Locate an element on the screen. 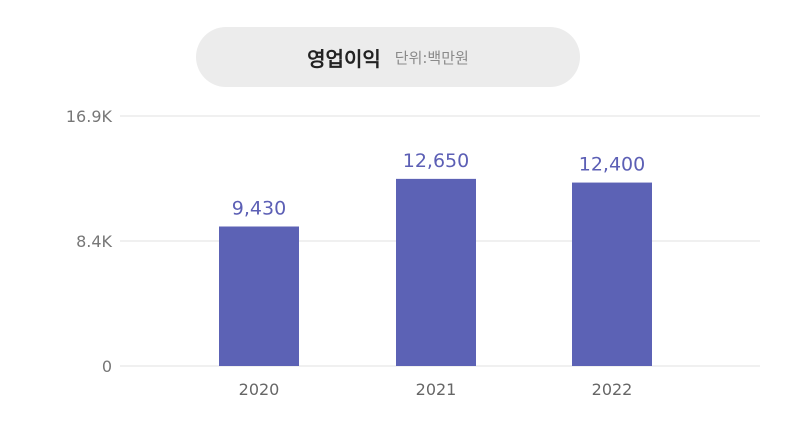 This screenshot has height=437, width=796. y-tick-label: 16.9K is located at coordinates (89, 116).